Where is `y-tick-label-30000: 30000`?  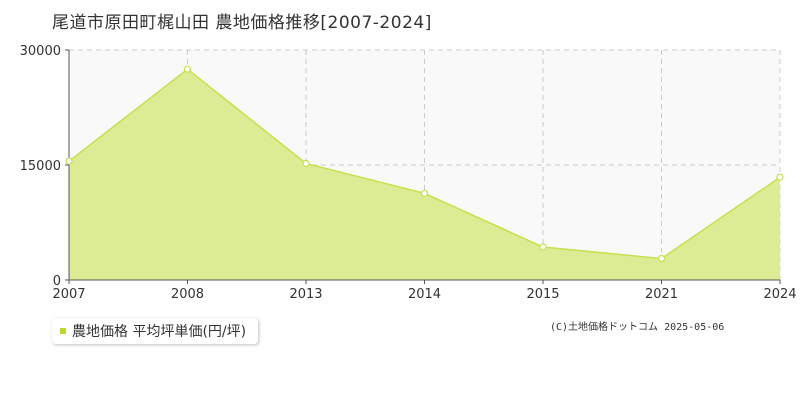 y-tick-label-30000: 30000 is located at coordinates (40, 51).